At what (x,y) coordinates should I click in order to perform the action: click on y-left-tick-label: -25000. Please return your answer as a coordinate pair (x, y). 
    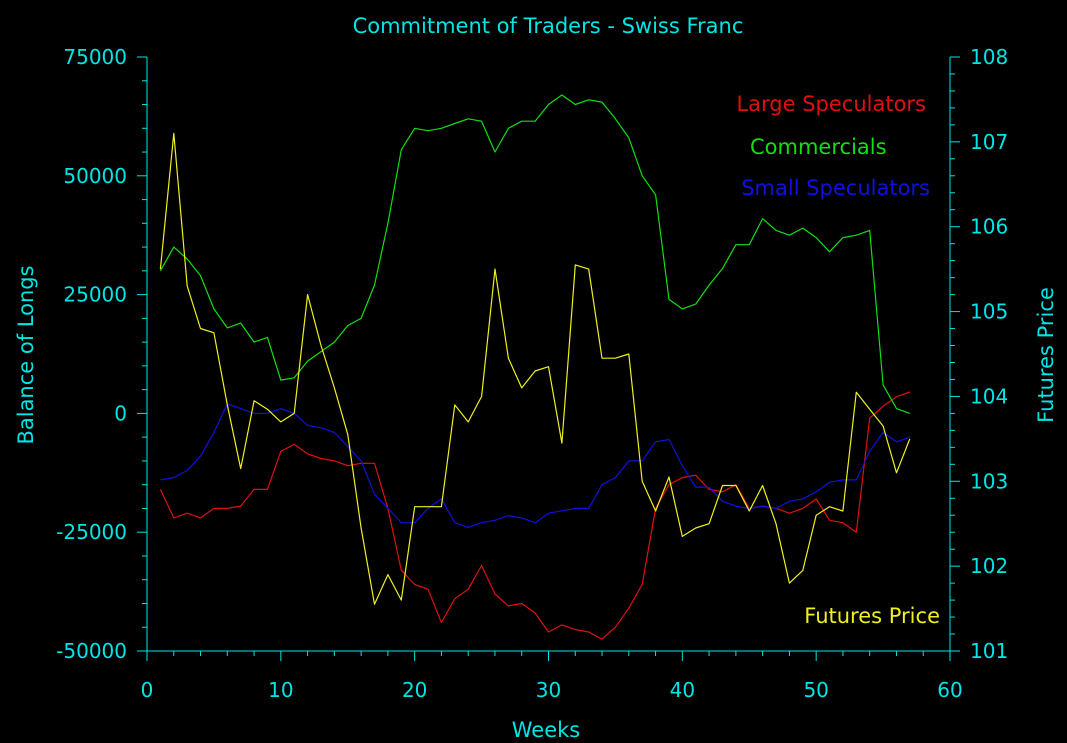
    Looking at the image, I should click on (91, 532).